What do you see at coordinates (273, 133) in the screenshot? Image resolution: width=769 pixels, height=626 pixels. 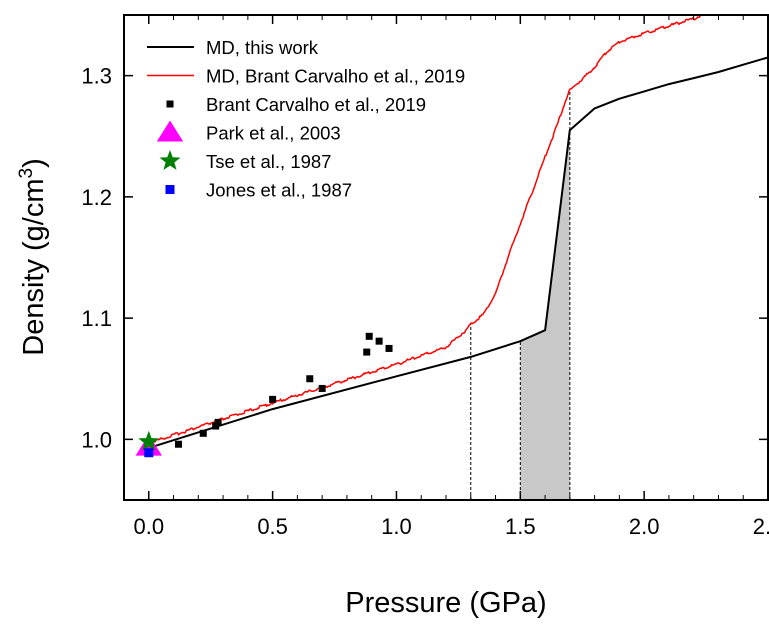 I see `legend-entry-3: Park et al., 2003` at bounding box center [273, 133].